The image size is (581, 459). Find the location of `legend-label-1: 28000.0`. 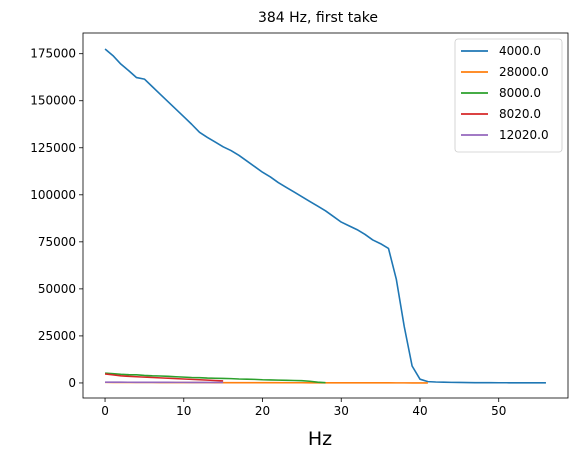

legend-label-1: 28000.0 is located at coordinates (524, 72).